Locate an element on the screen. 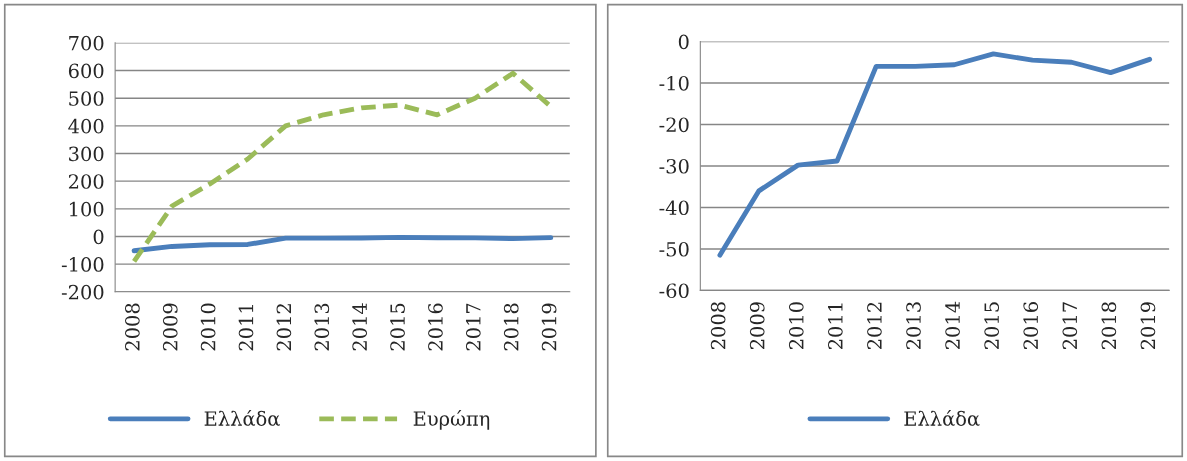  legend-label: Ευρώπη is located at coordinates (451, 420).